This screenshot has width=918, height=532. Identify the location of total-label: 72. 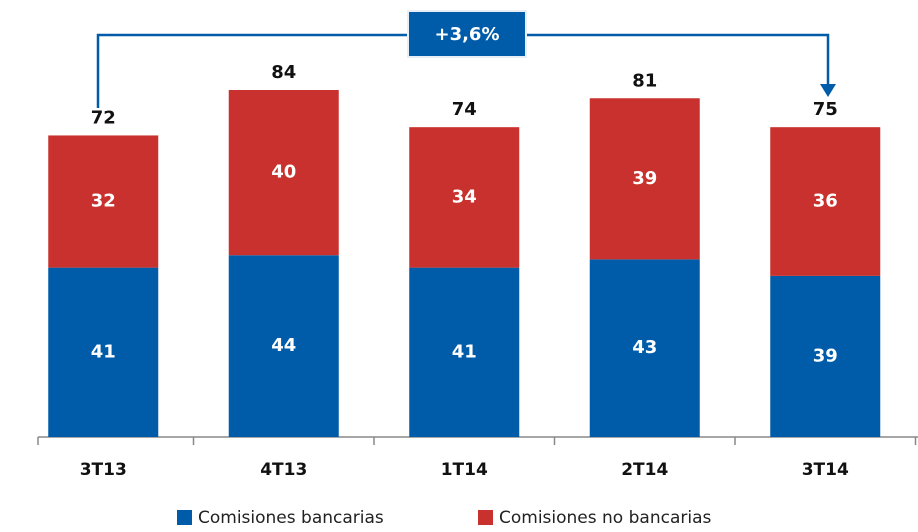
(103, 117).